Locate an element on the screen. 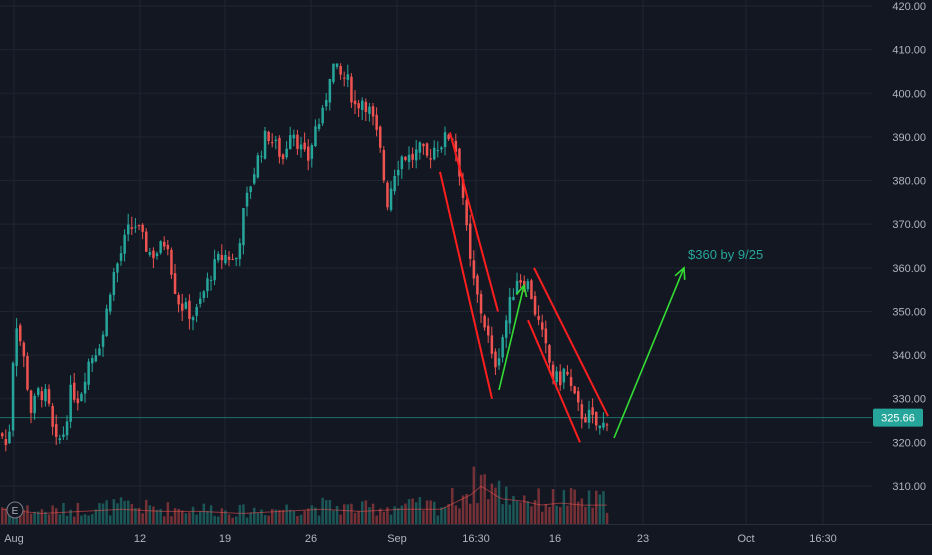 The image size is (932, 555). annotation-layer is located at coordinates (562, 287).